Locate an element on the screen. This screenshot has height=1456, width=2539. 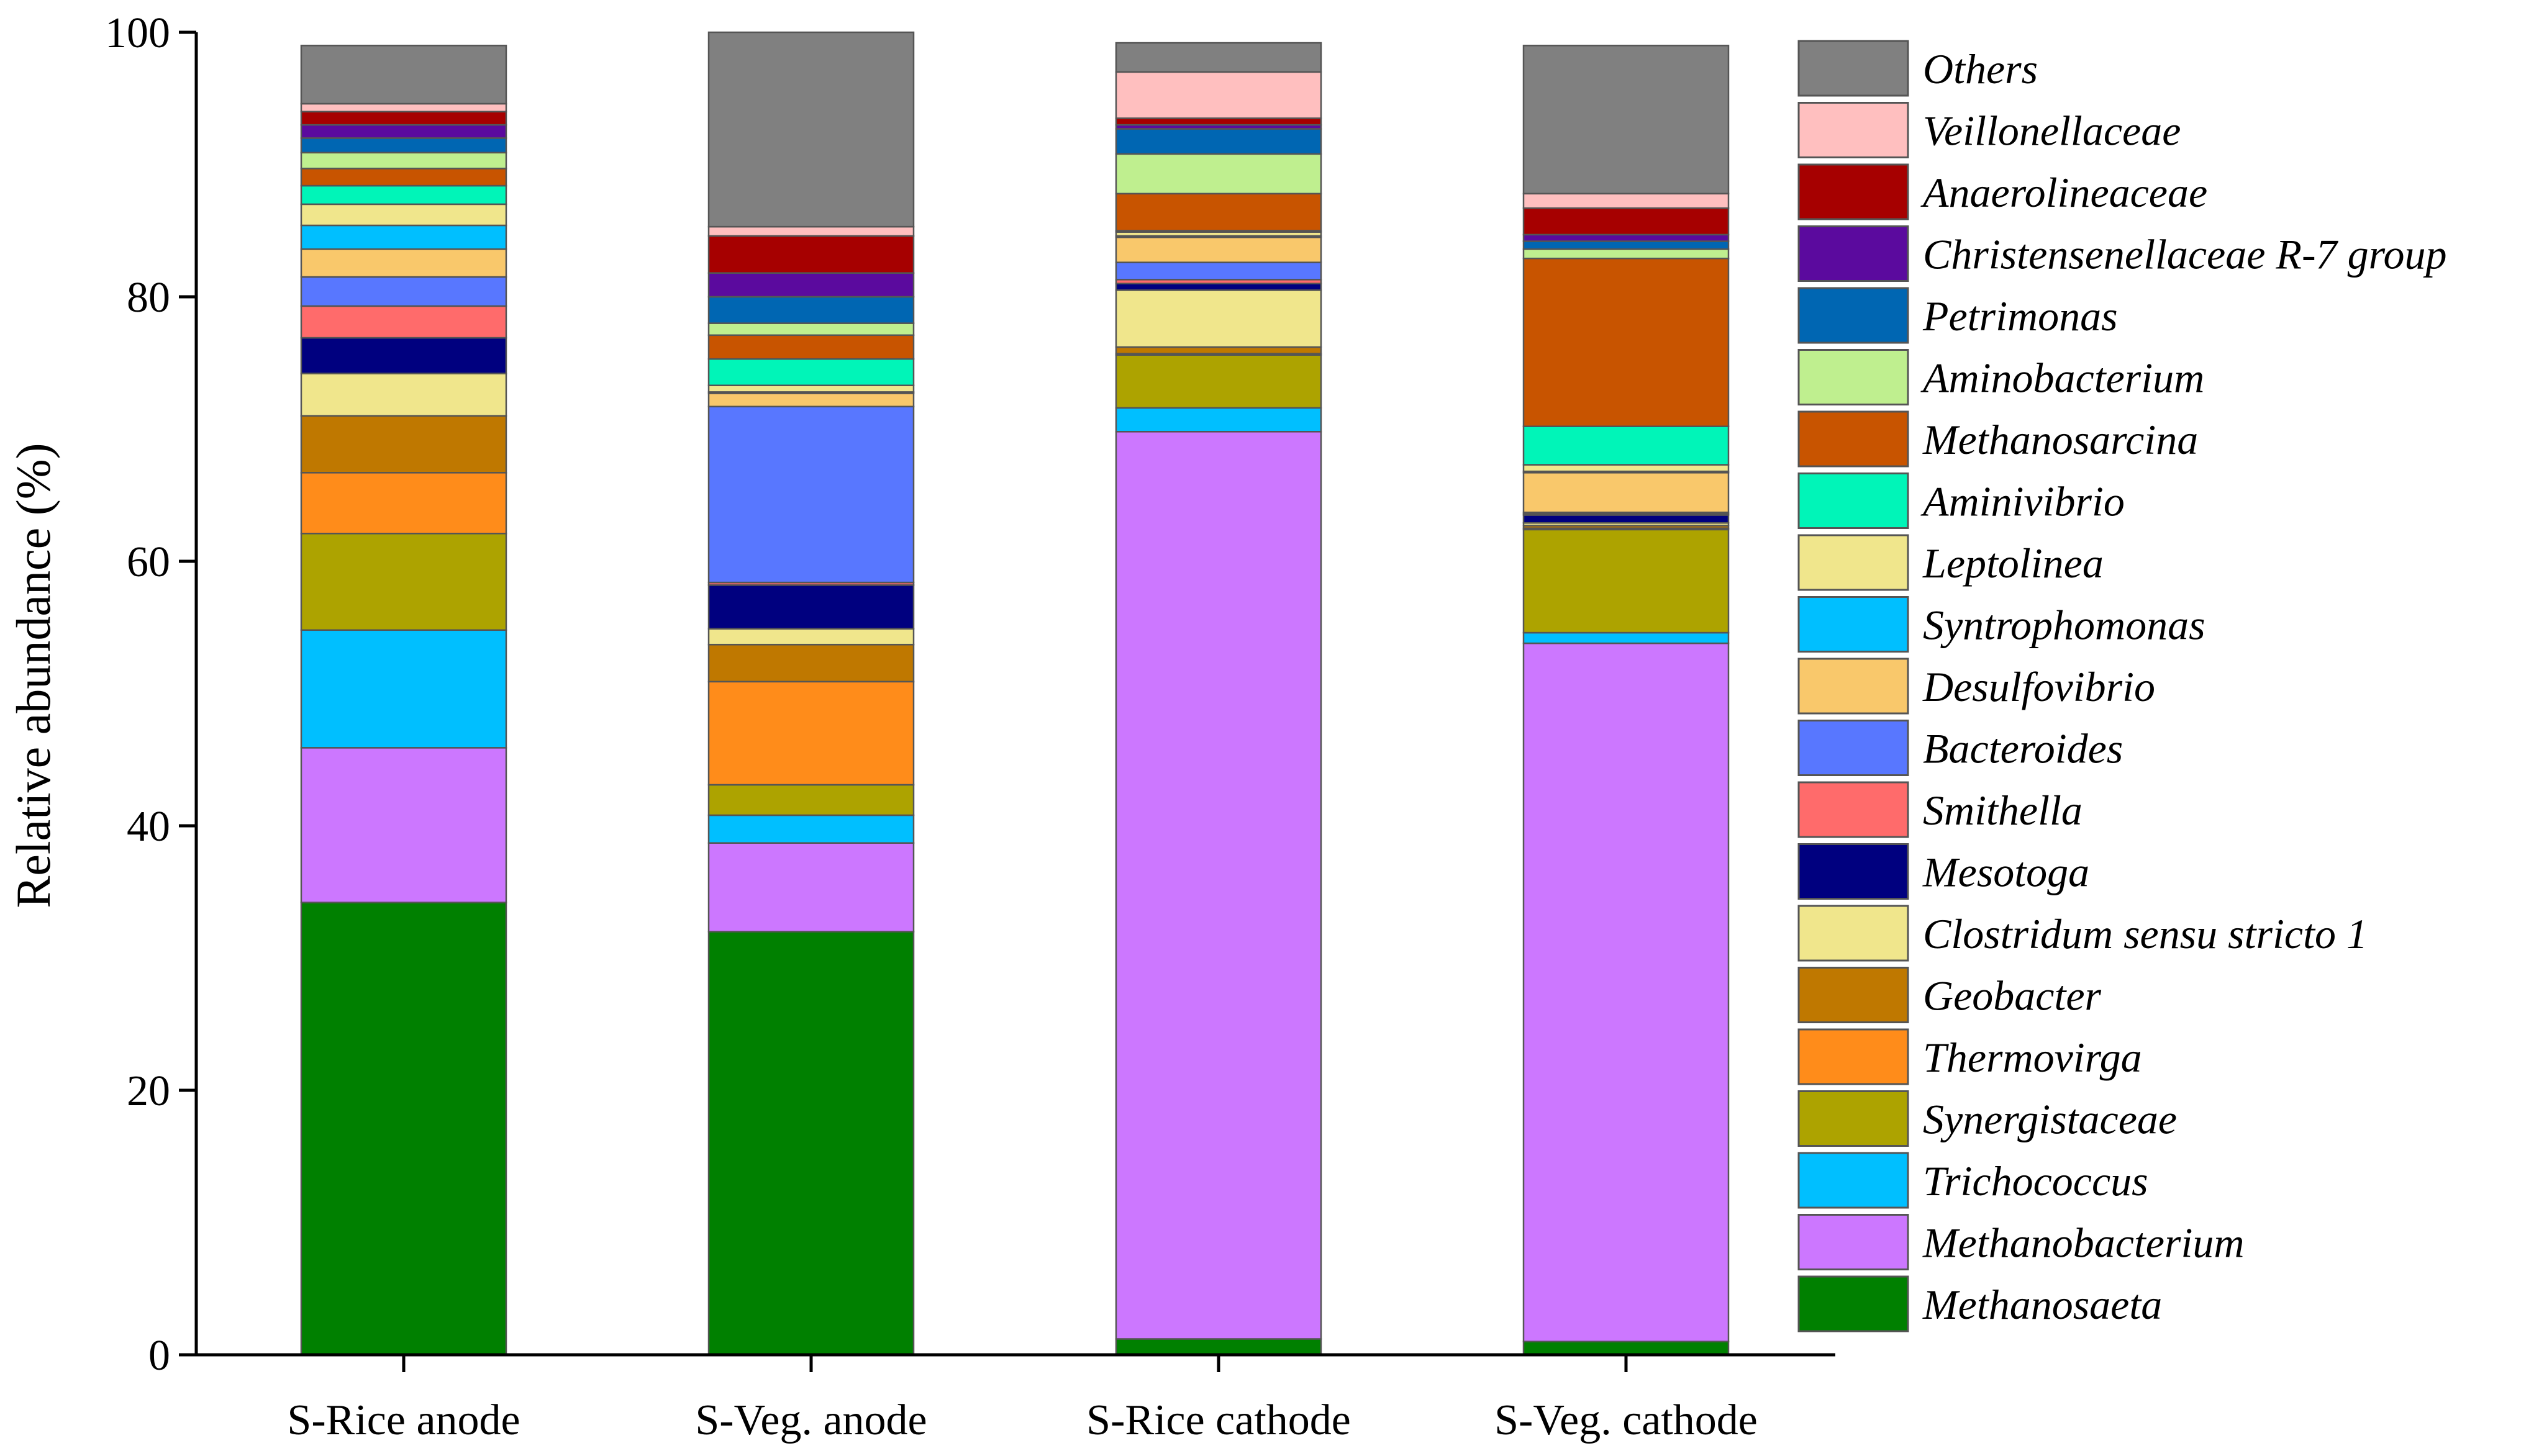
legend-label: Aminivibrio is located at coordinates (2022, 501).